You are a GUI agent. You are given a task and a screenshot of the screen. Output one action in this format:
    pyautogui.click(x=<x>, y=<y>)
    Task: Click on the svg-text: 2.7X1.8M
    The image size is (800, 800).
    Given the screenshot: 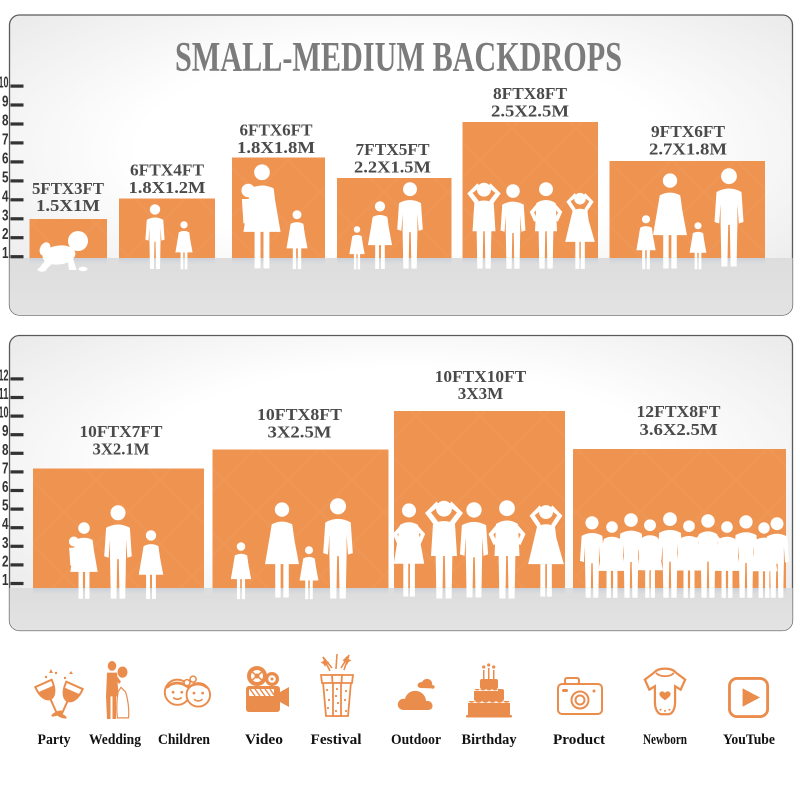 What is the action you would take?
    pyautogui.click(x=688, y=149)
    